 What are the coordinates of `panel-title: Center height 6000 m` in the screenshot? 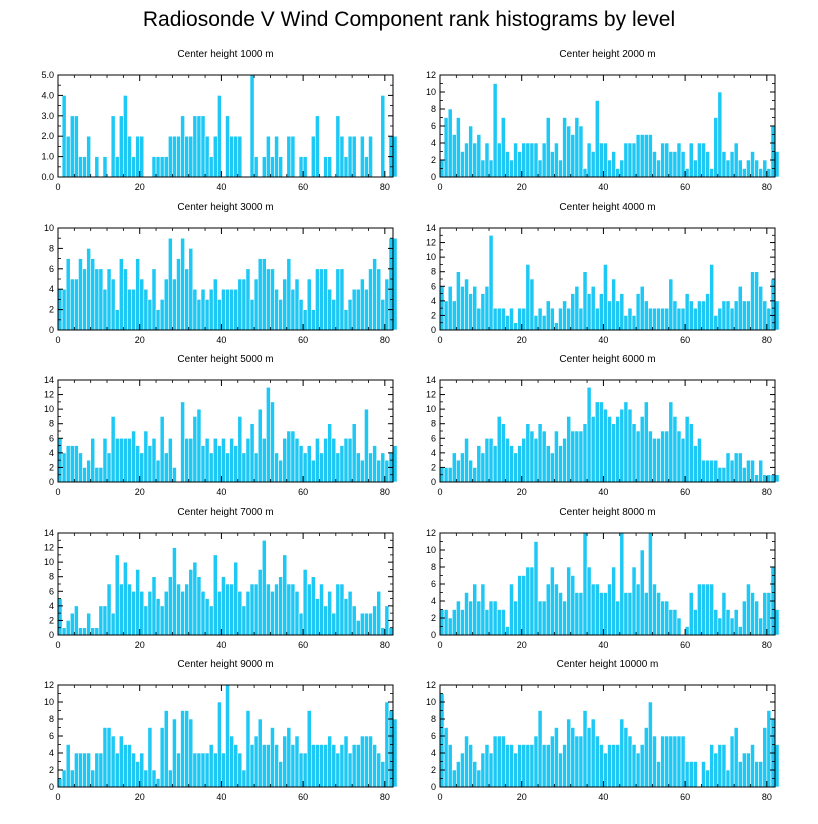 It's located at (607, 359).